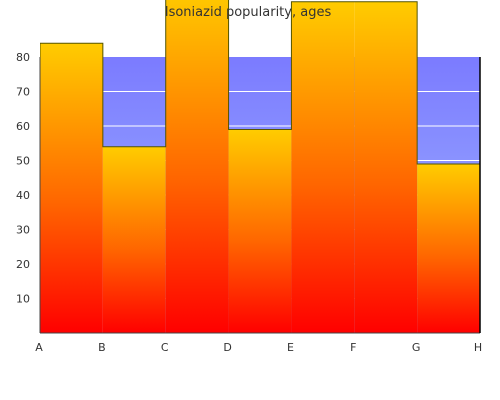 Image resolution: width=500 pixels, height=400 pixels. What do you see at coordinates (23, 126) in the screenshot?
I see `y-tick-label-60: 60` at bounding box center [23, 126].